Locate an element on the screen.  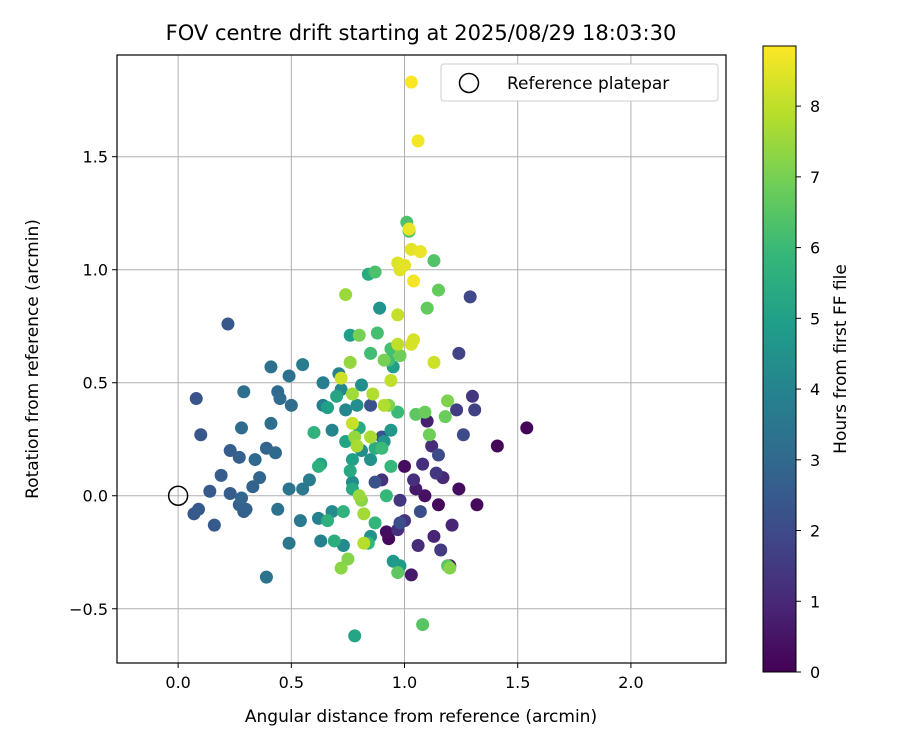
y-tick-label: 0.0 is located at coordinates (95, 496).